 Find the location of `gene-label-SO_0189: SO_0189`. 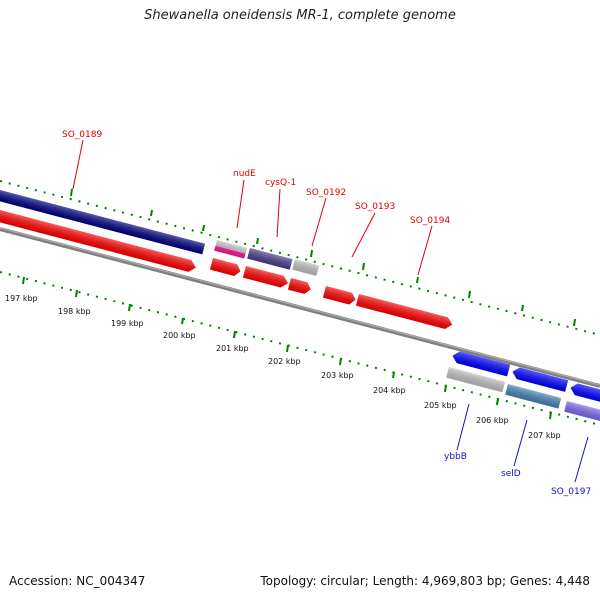

gene-label-SO_0189: SO_0189 is located at coordinates (82, 135).